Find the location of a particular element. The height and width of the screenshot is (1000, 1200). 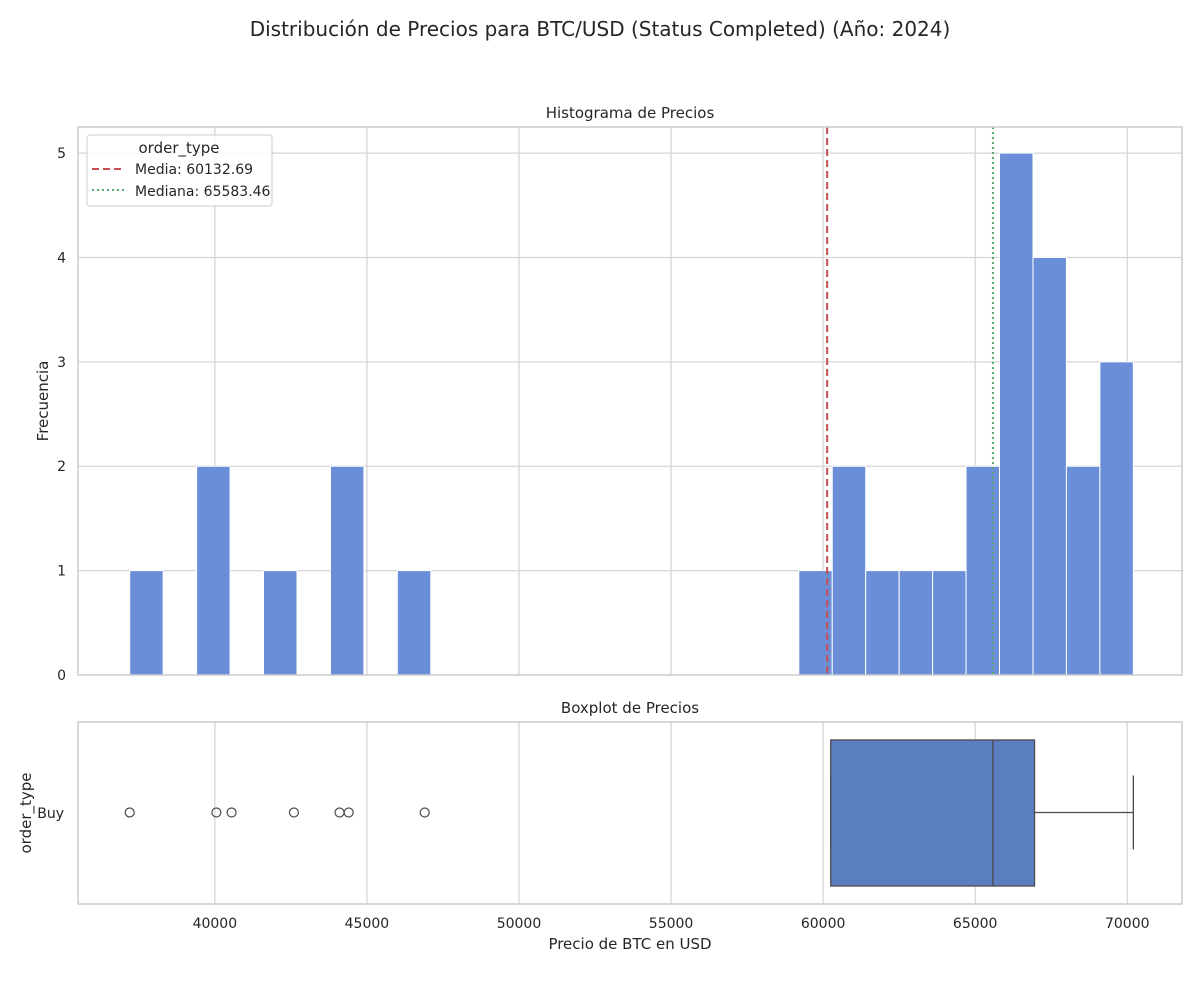

x-tick-label: 65000 is located at coordinates (975, 924).